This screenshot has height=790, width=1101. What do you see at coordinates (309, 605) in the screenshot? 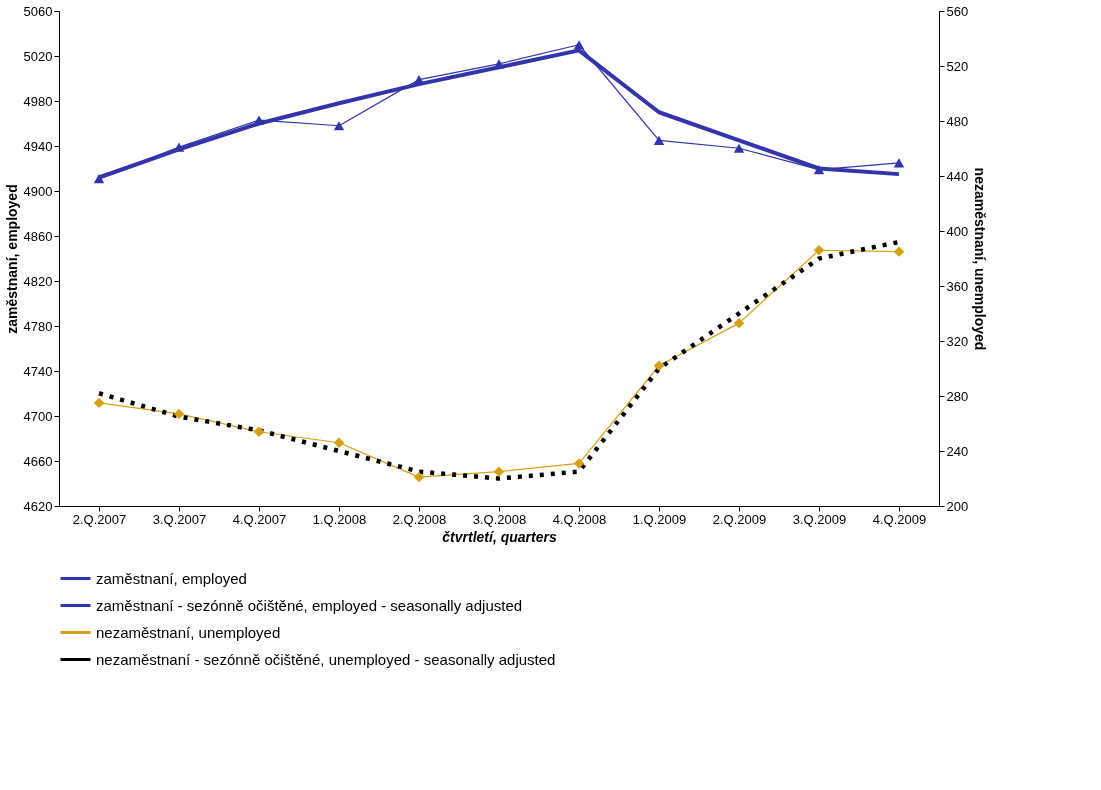
I see `legend-label: zaměstnaní - sezónně očištěné, employed - seasonally adjusted` at bounding box center [309, 605].